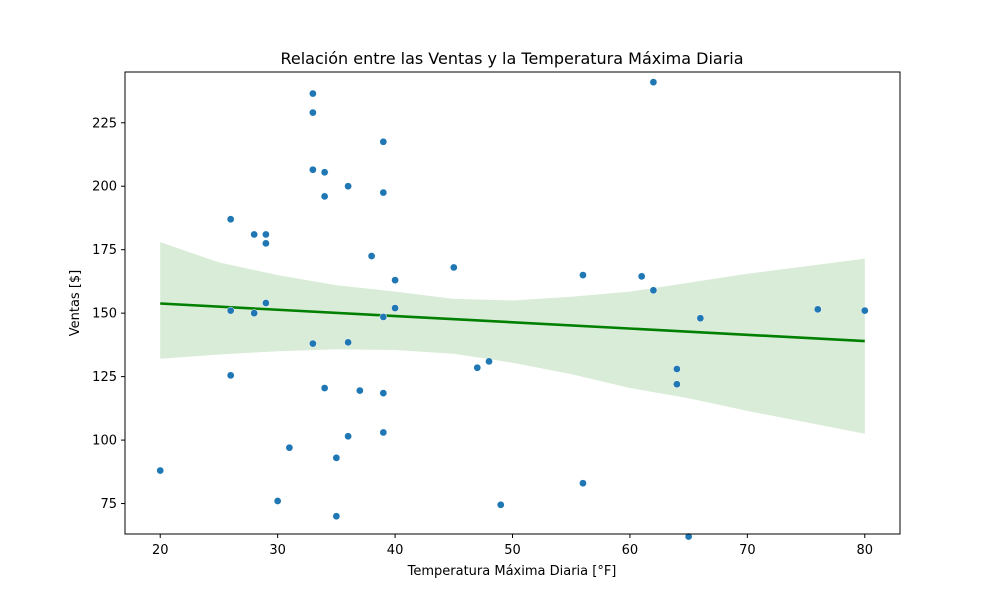 Image resolution: width=1000 pixels, height=600 pixels. I want to click on x-axis-label: Temperatura Máxima Diaria [°F], so click(512, 571).